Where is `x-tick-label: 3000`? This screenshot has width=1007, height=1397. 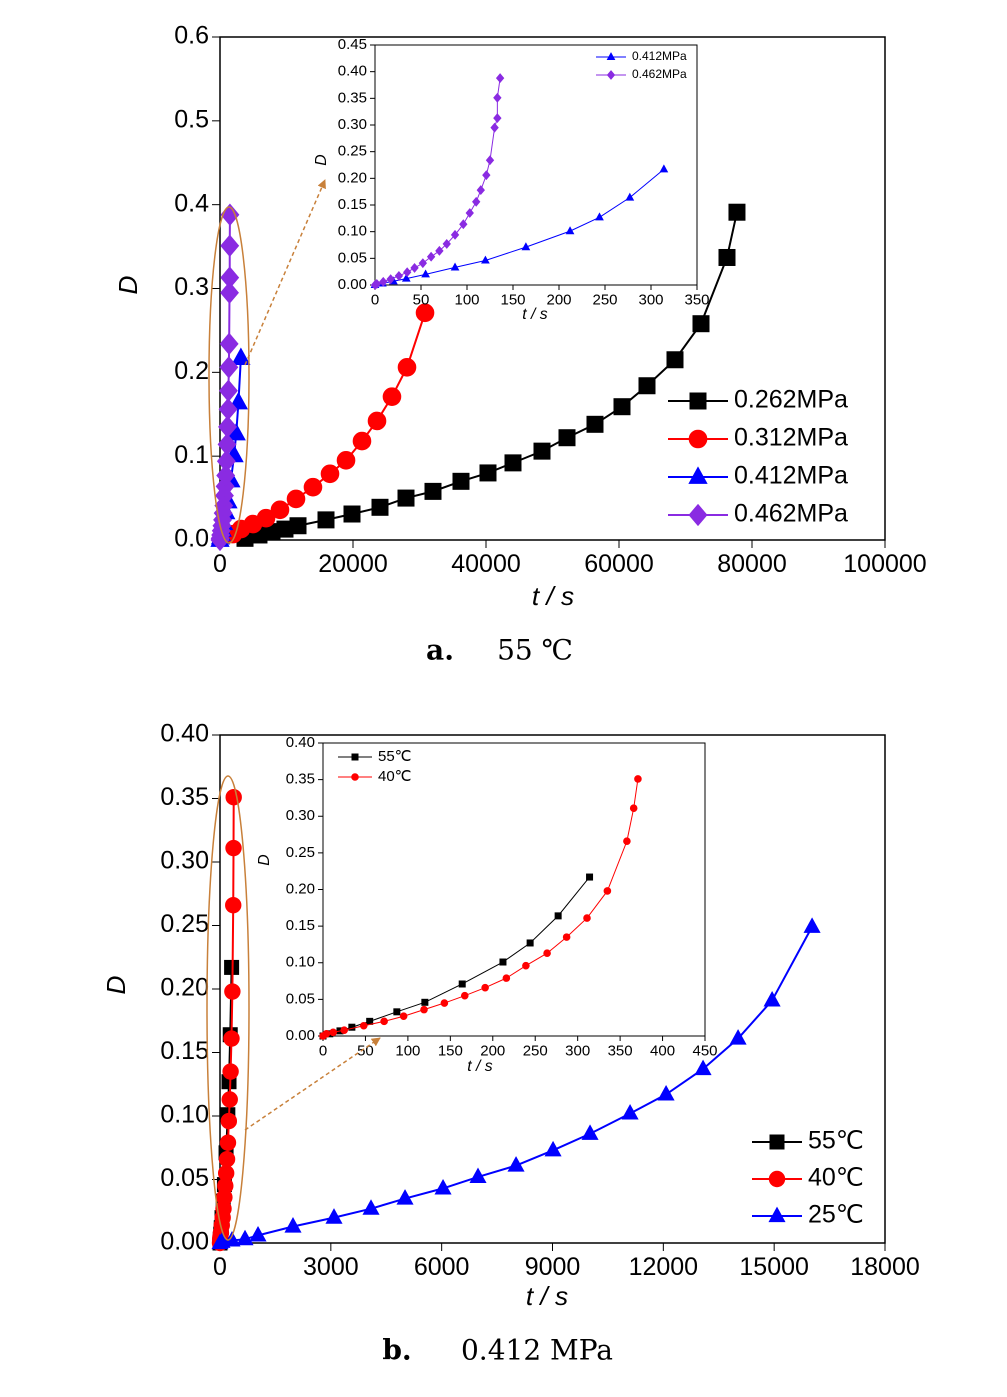
x-tick-label: 3000 is located at coordinates (331, 1267).